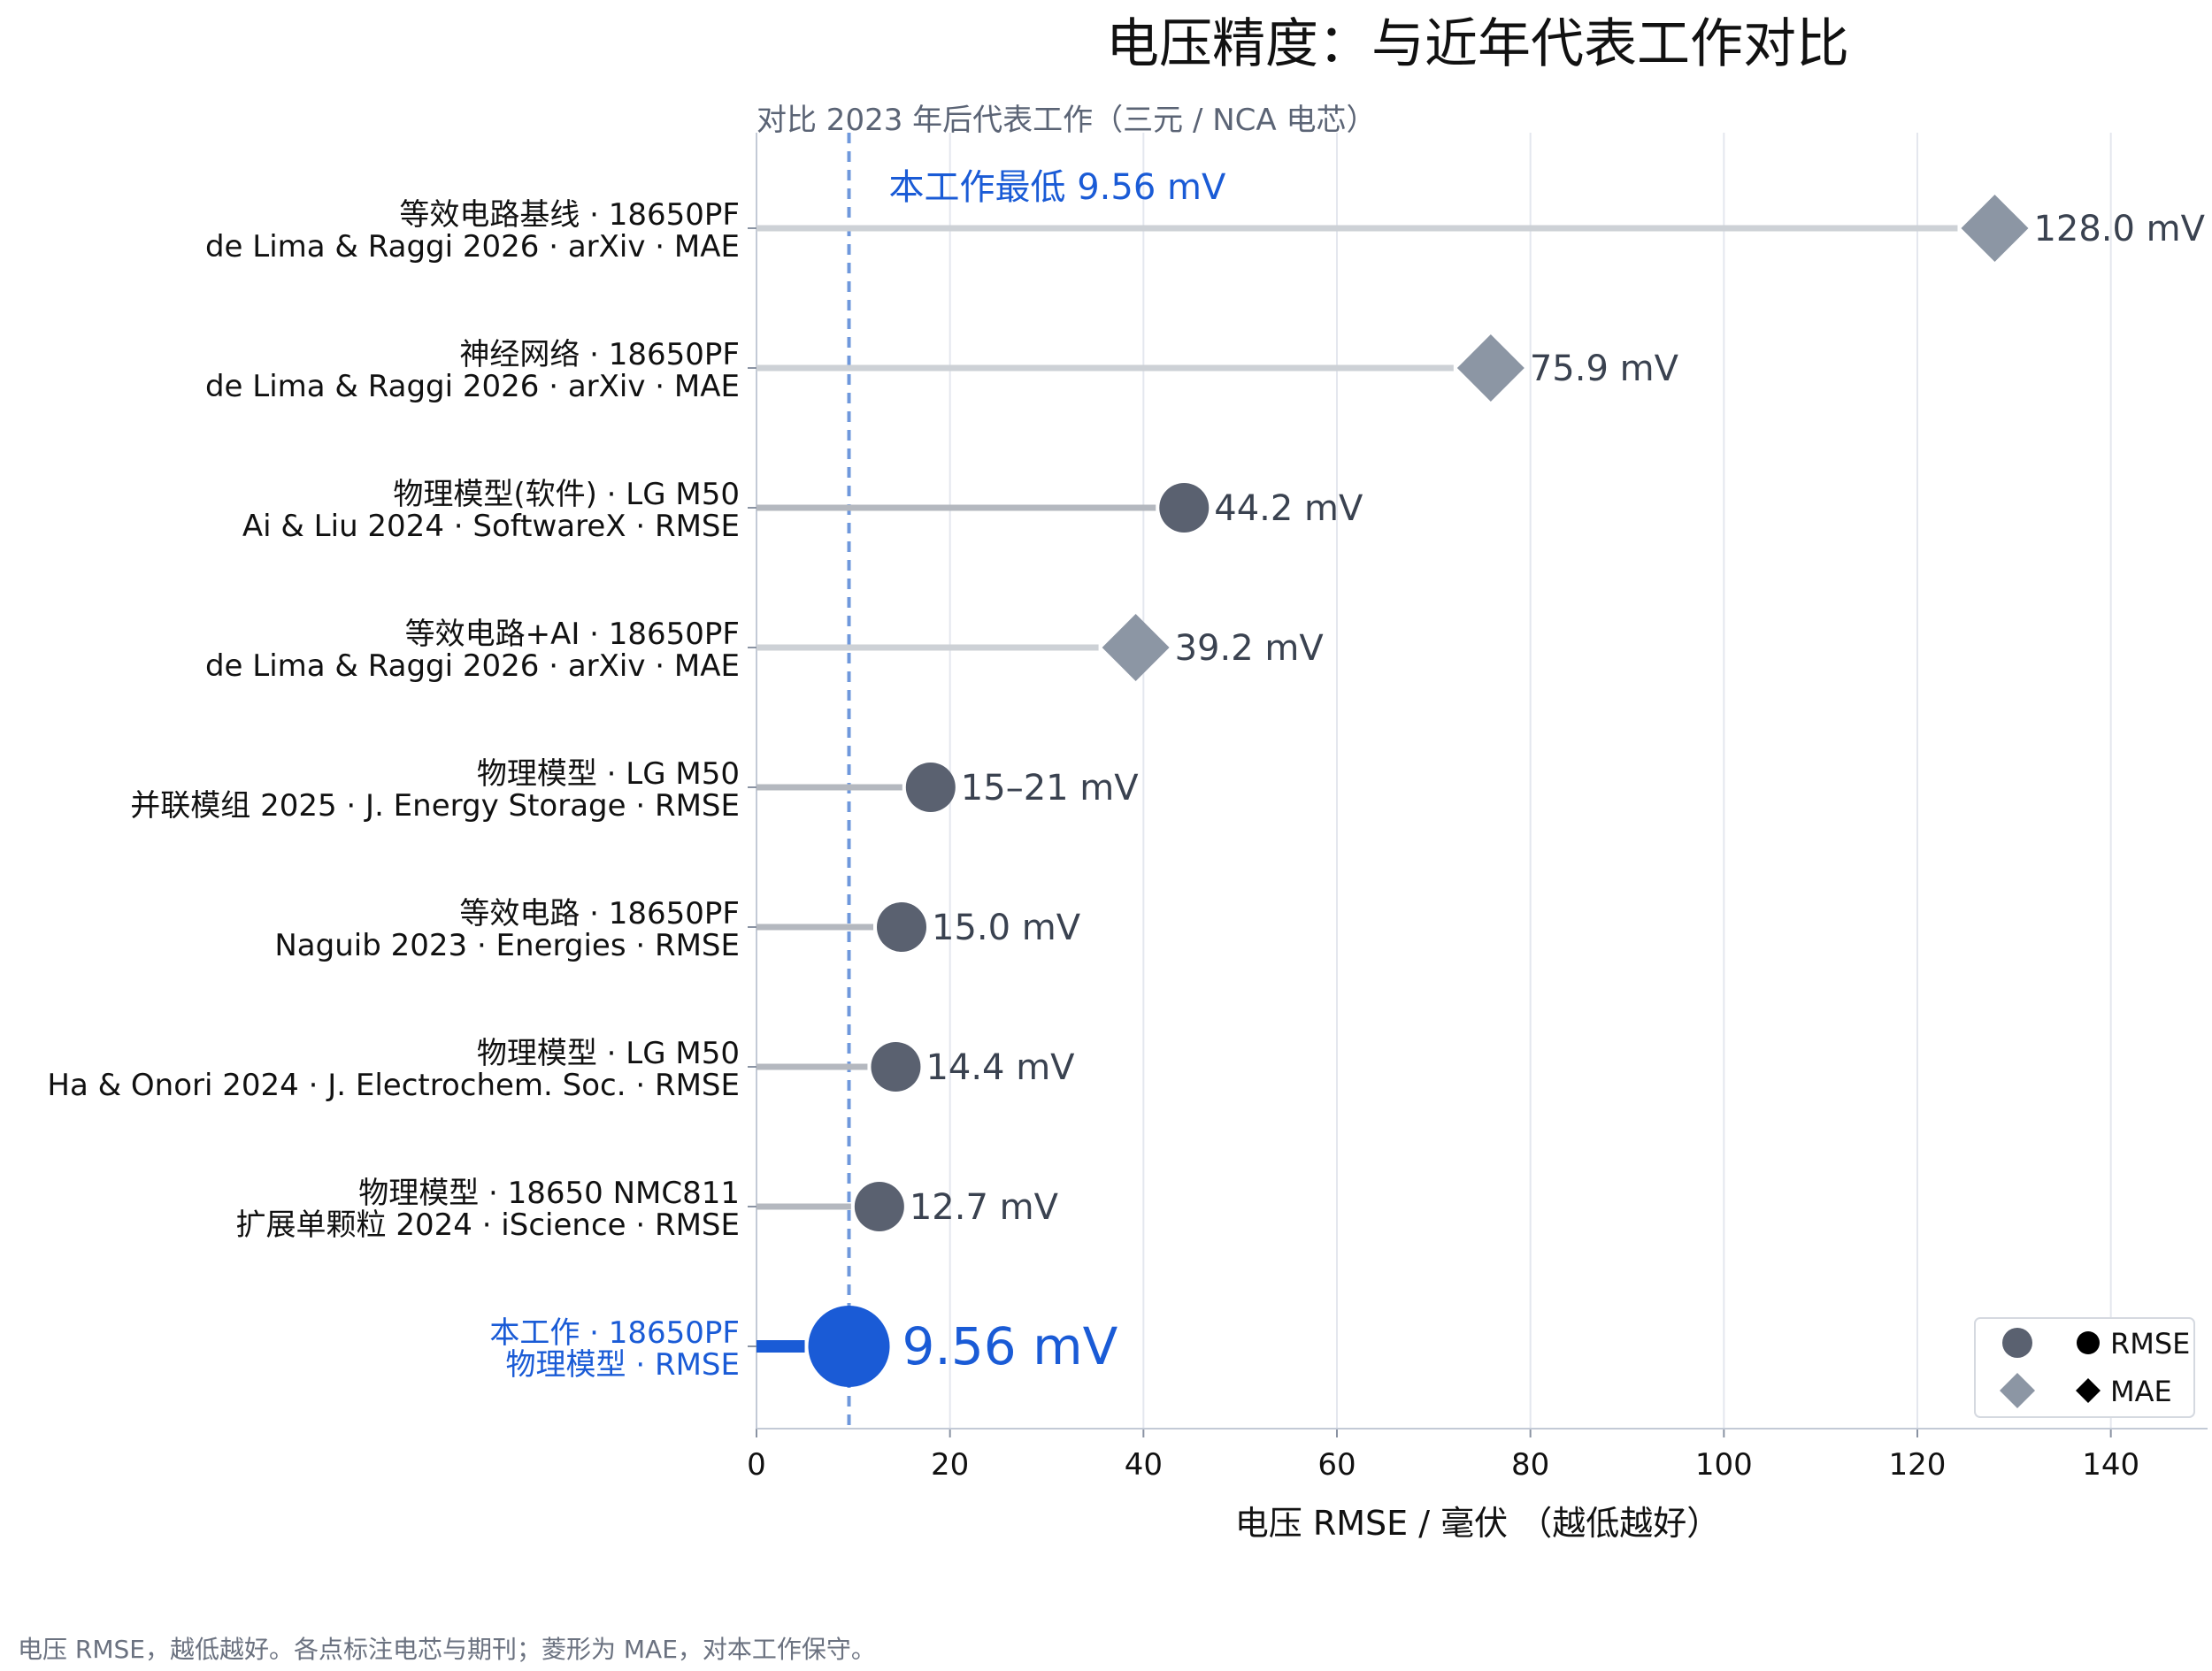  Describe the element at coordinates (573, 634) in the screenshot. I see `row-label-line1: 等效电路+AI · 18650PF` at that location.